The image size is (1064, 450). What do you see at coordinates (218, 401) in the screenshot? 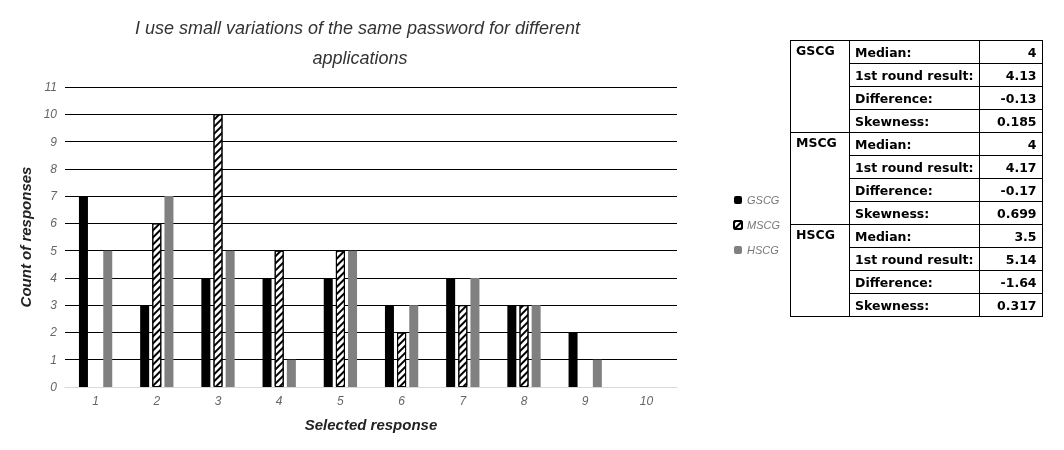
I see `x-tick-label: 3` at bounding box center [218, 401].